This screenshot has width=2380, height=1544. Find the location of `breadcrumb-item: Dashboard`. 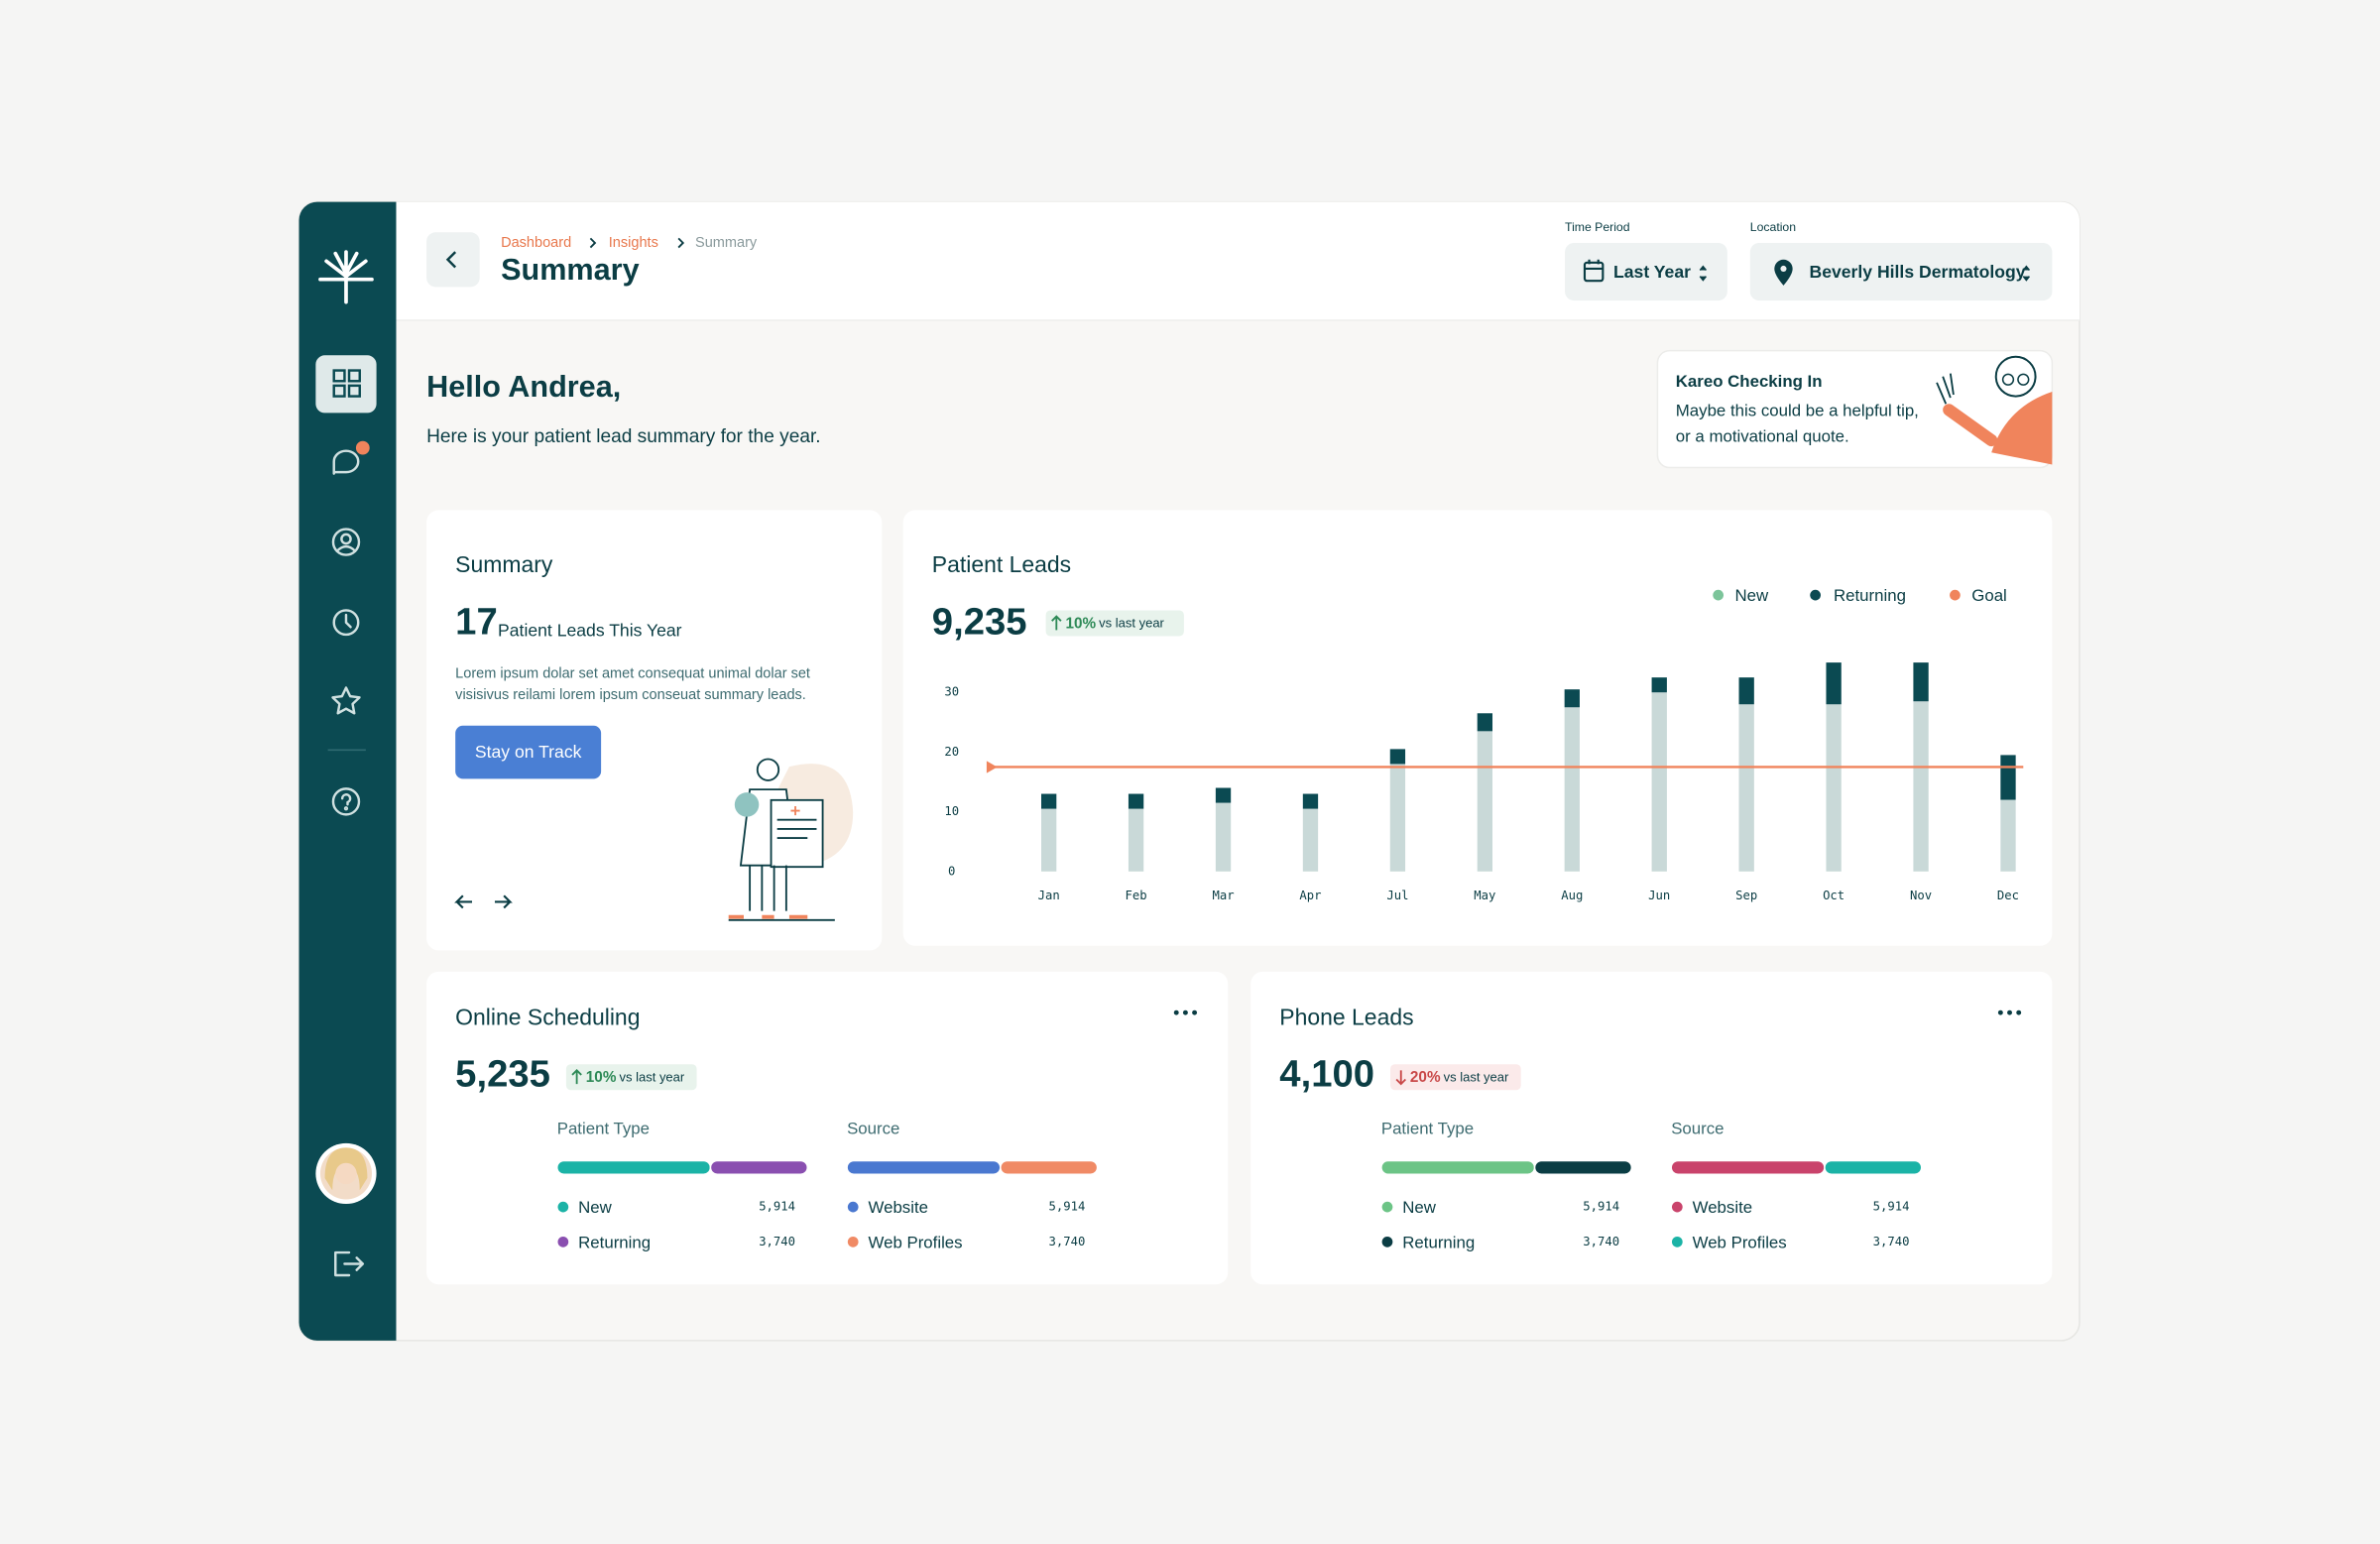

breadcrumb-item: Dashboard is located at coordinates (536, 243).